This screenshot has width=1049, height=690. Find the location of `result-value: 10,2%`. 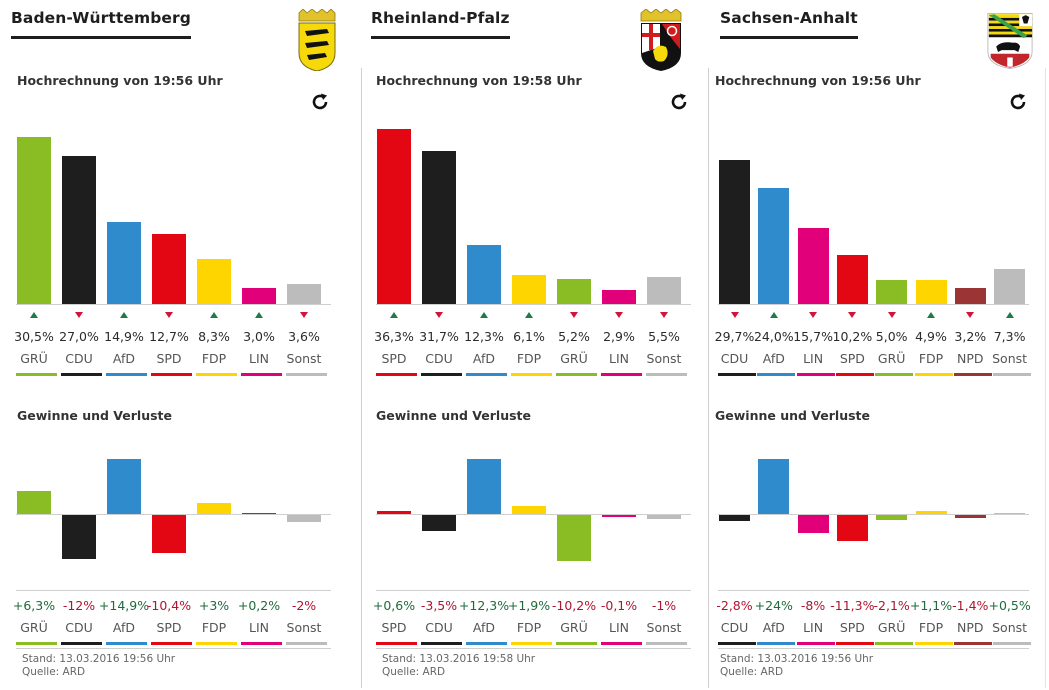

result-value: 10,2% is located at coordinates (852, 336).